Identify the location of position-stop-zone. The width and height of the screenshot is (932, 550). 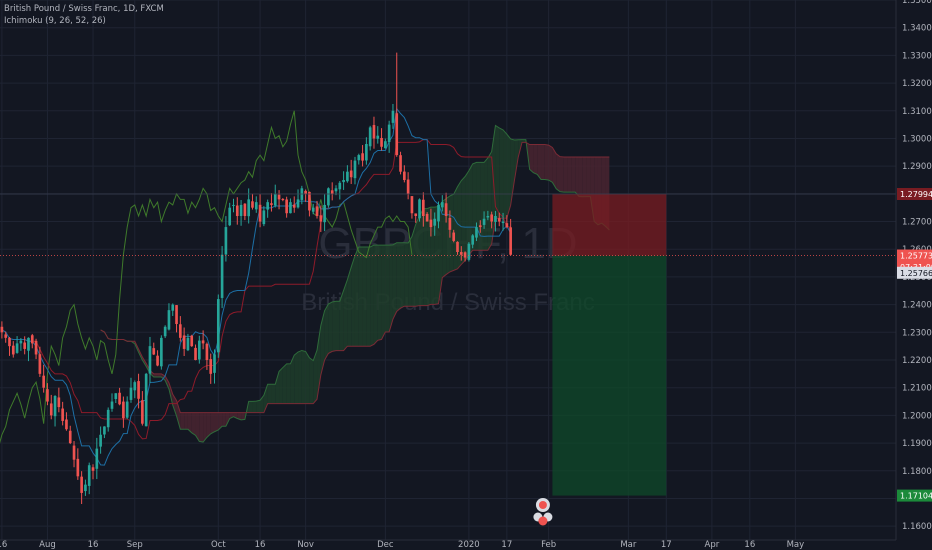
(609, 225).